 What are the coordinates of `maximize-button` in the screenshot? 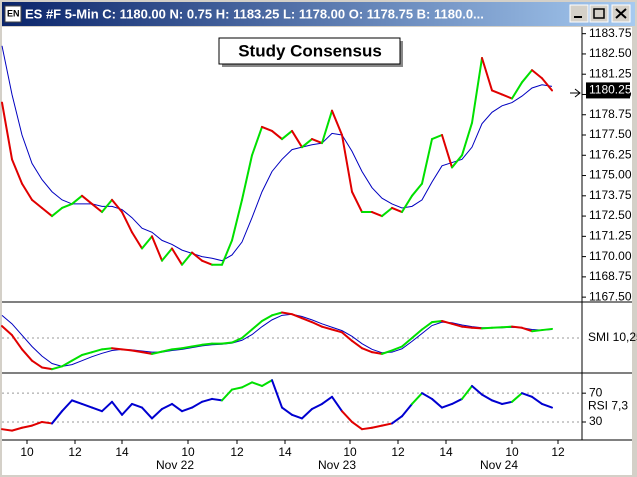 It's located at (599, 13).